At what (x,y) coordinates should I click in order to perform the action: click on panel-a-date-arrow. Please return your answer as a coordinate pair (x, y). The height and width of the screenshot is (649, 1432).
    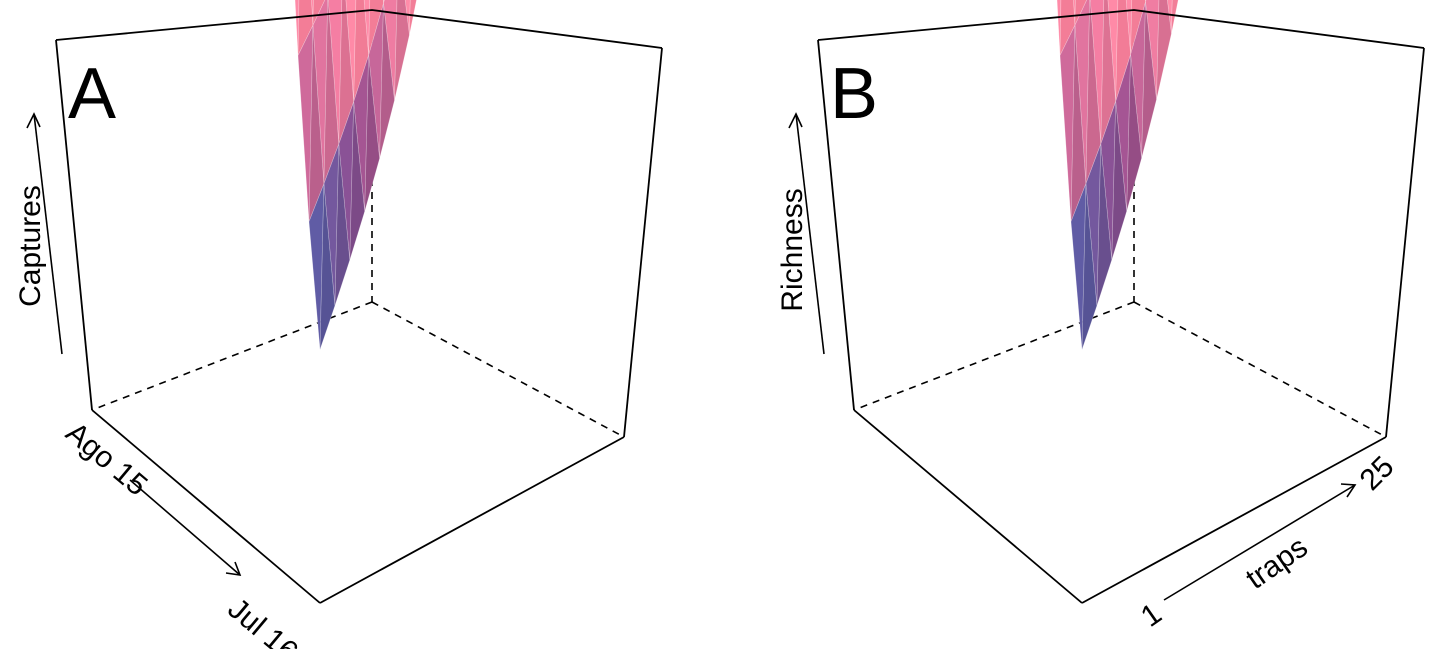
    Looking at the image, I should click on (185, 527).